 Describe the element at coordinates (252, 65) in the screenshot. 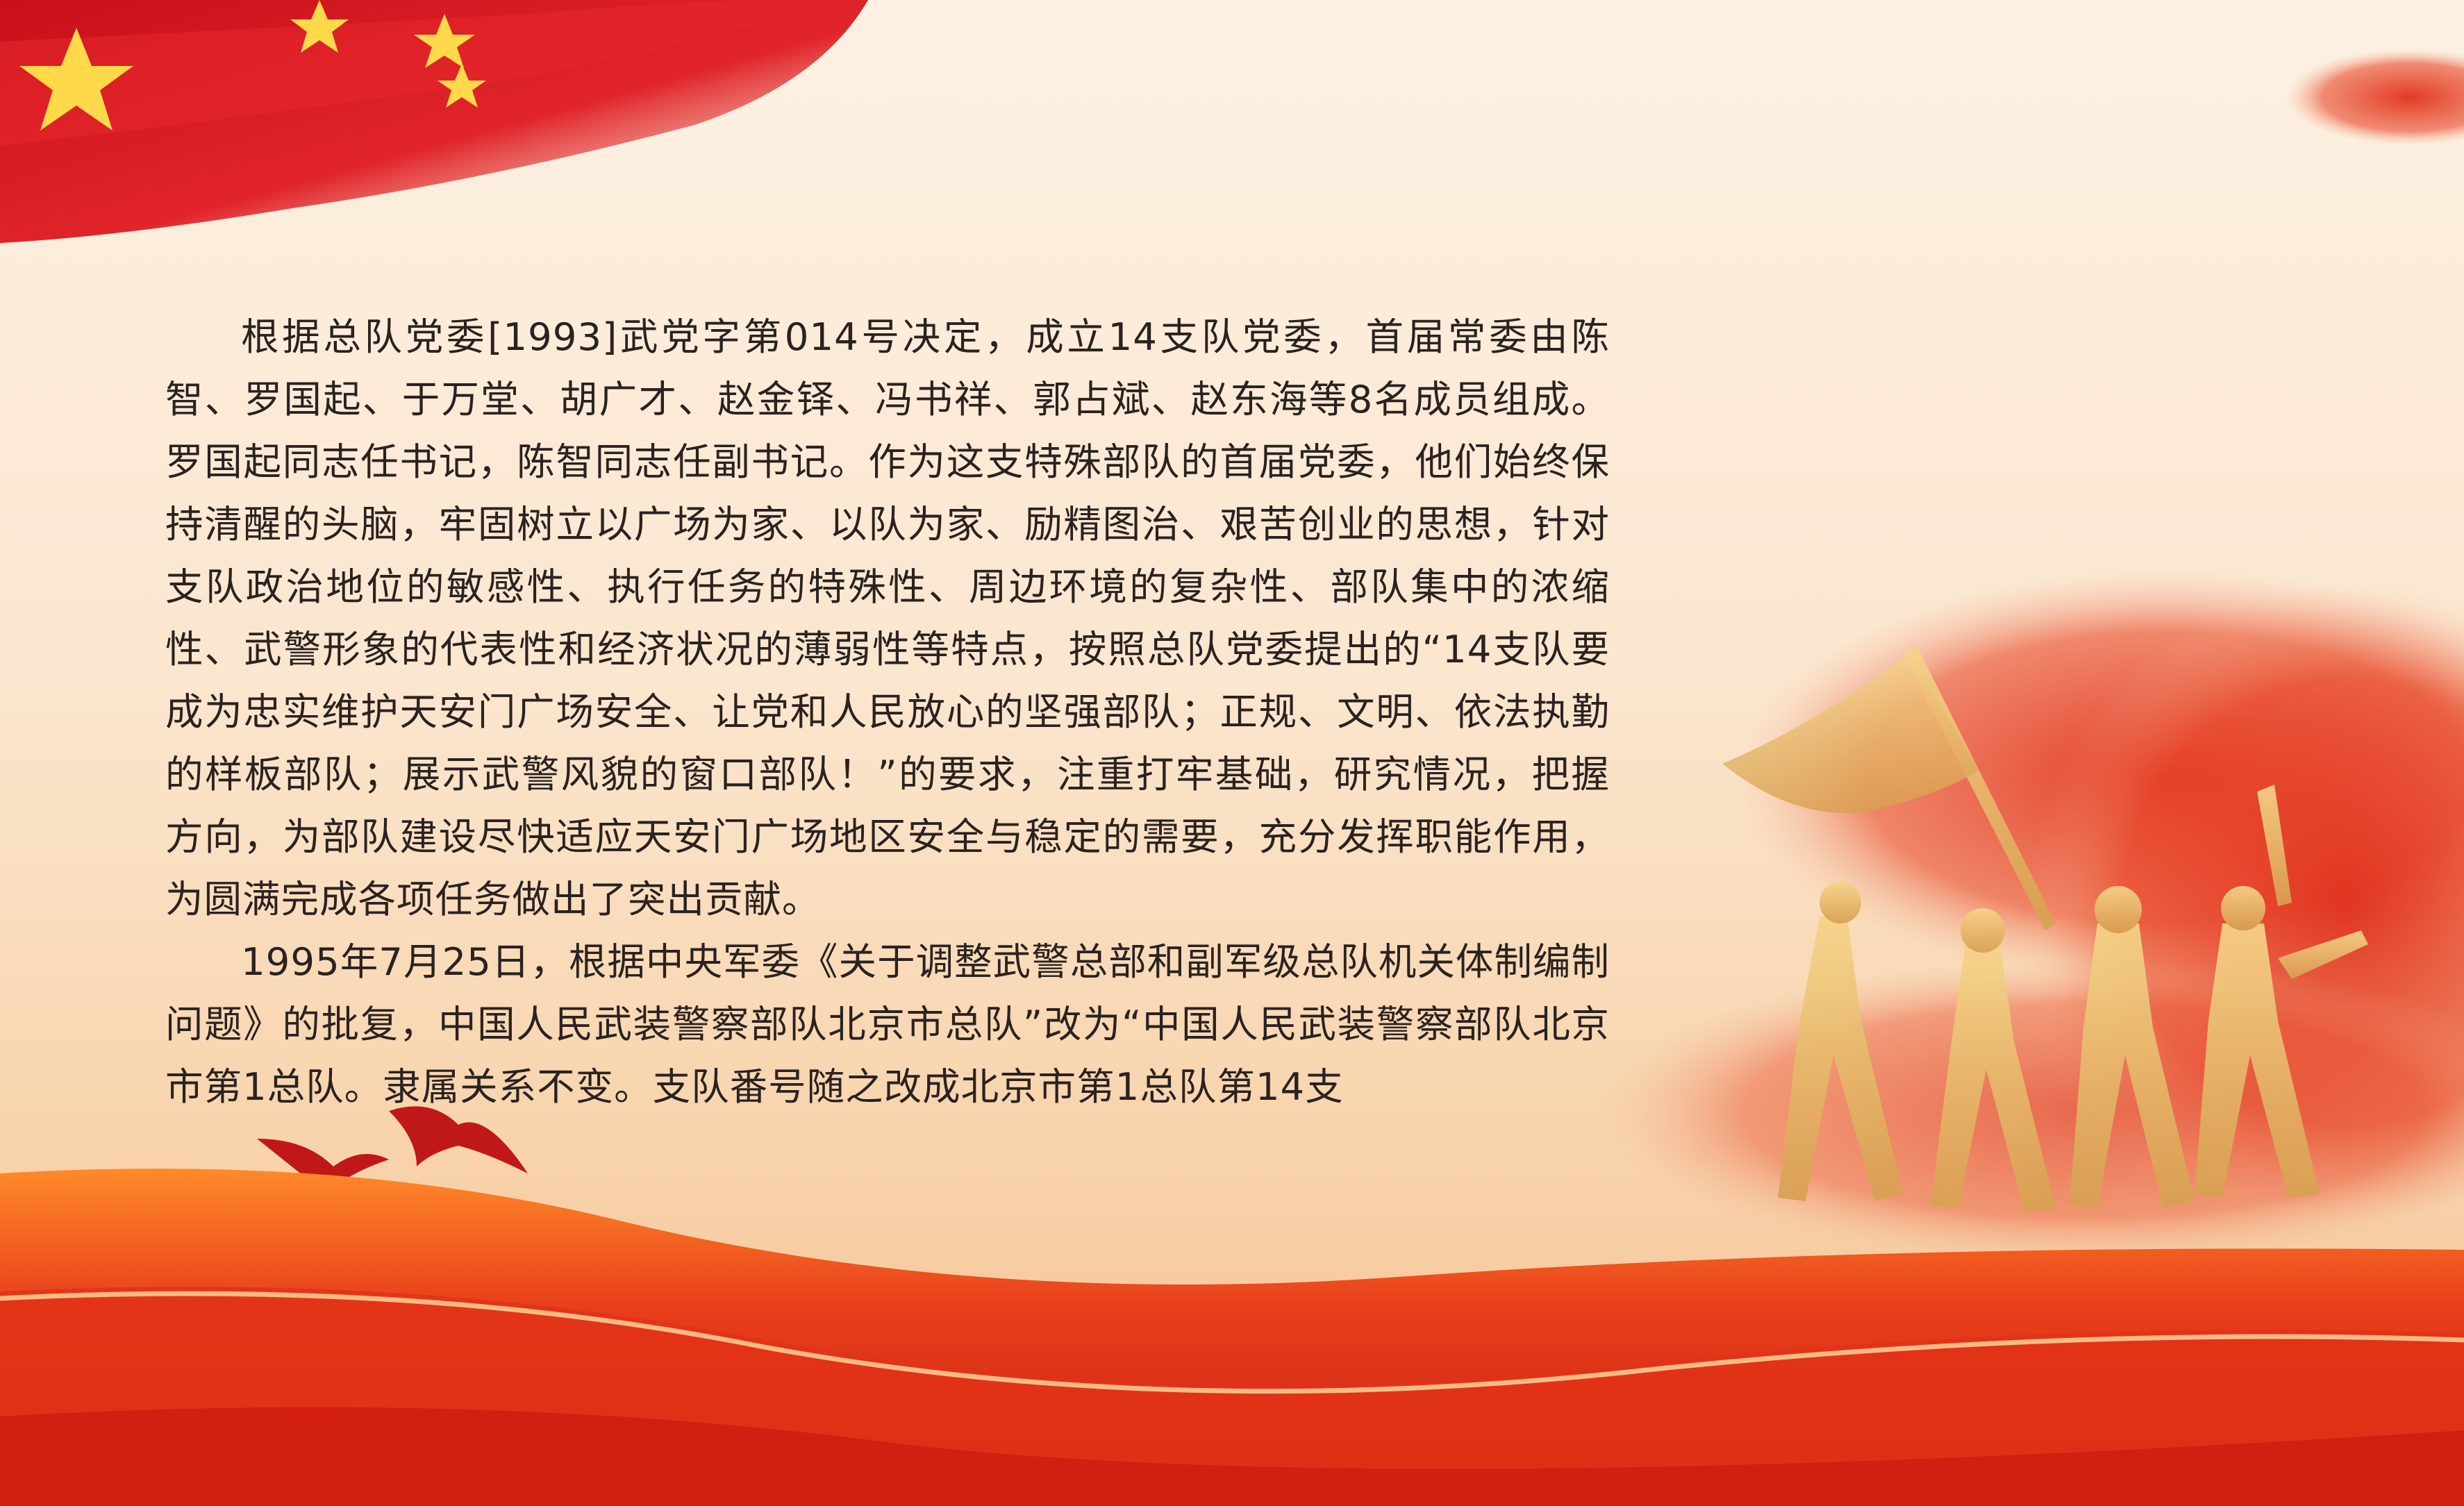

I see `star-icon` at that location.